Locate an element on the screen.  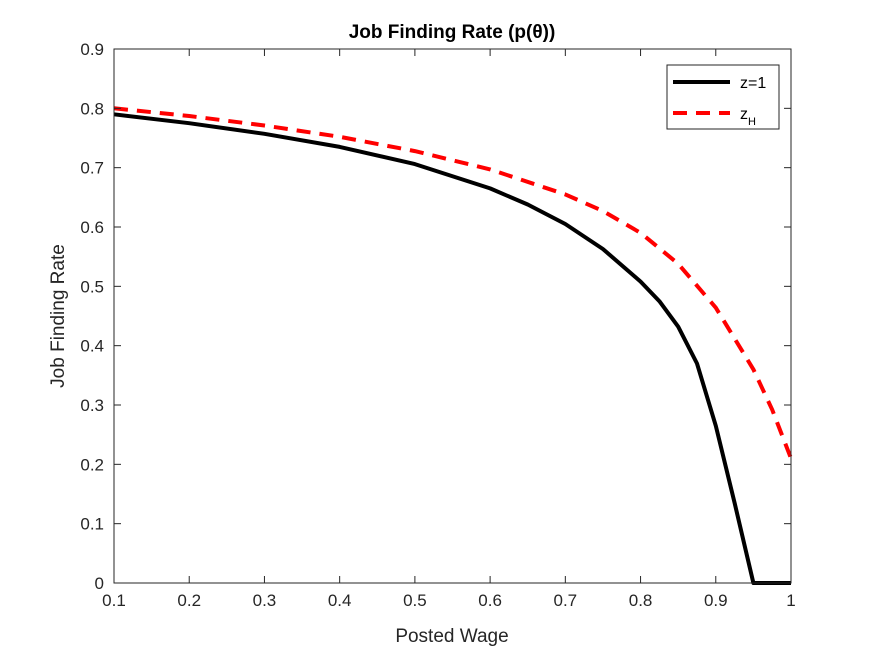
y-tick-label: 0.6 is located at coordinates (92, 227).